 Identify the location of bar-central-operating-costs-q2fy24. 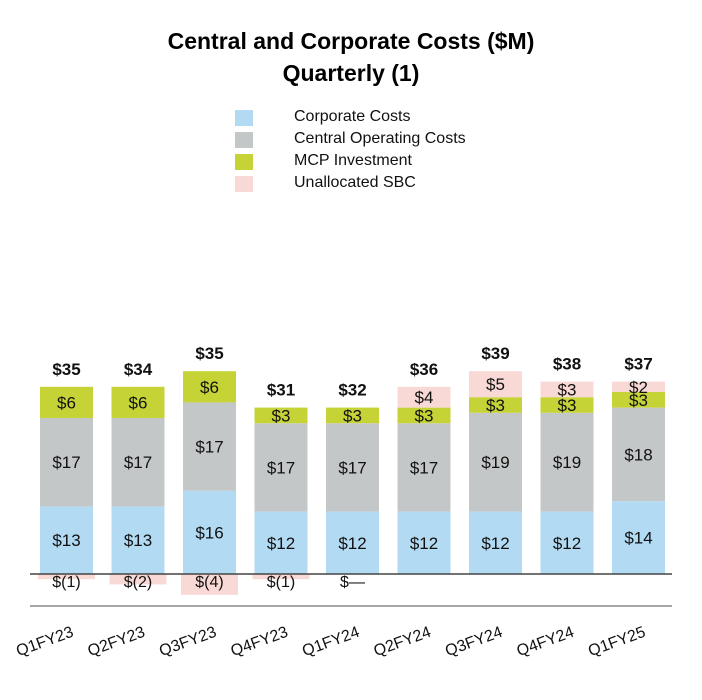
(424, 467).